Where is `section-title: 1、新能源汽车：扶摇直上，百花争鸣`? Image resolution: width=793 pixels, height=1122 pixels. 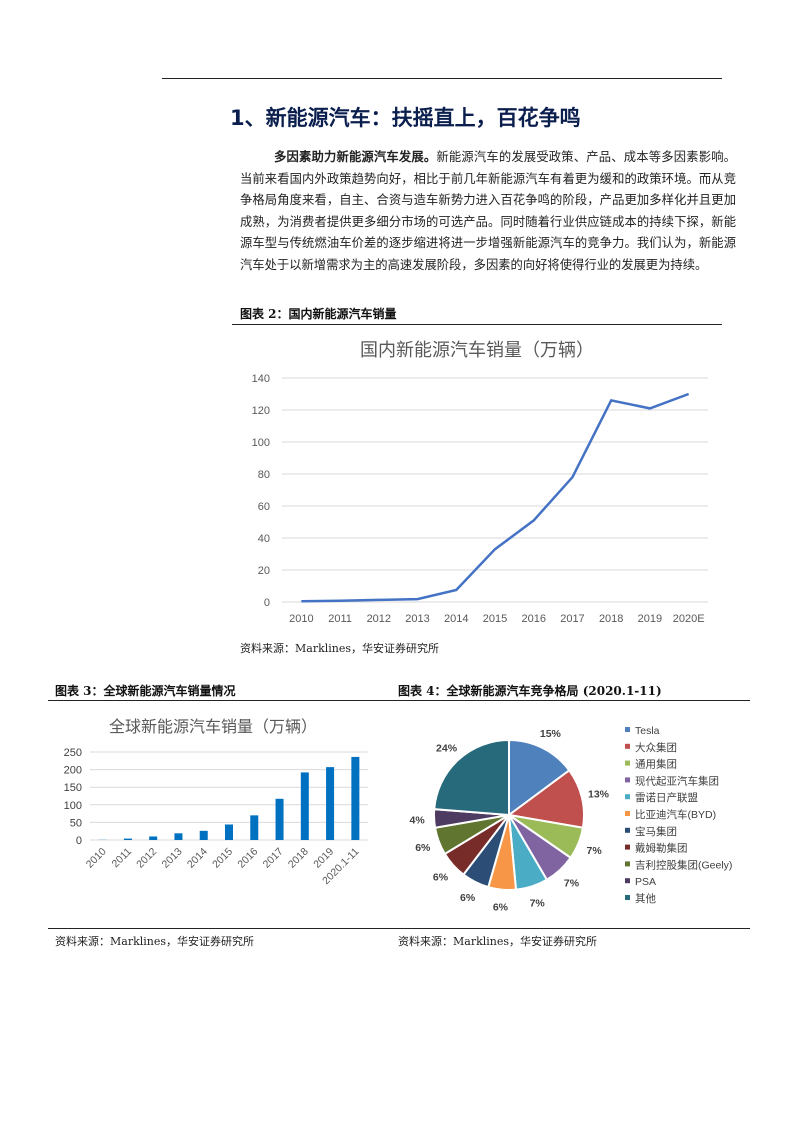 section-title: 1、新能源汽车：扶摇直上，百花争鸣 is located at coordinates (405, 118).